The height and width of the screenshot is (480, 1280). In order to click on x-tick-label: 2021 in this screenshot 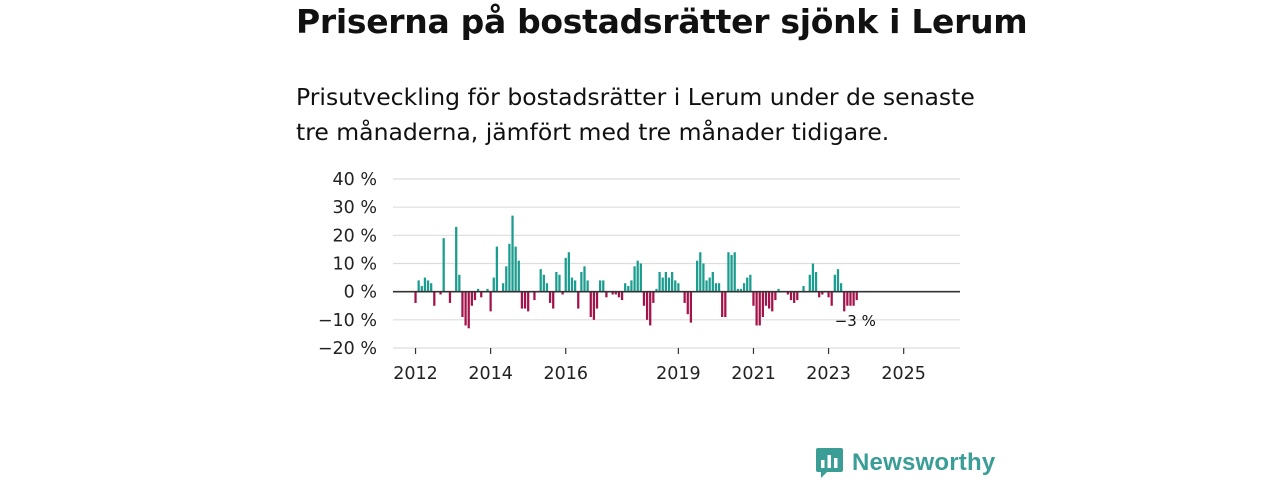, I will do `click(753, 374)`.